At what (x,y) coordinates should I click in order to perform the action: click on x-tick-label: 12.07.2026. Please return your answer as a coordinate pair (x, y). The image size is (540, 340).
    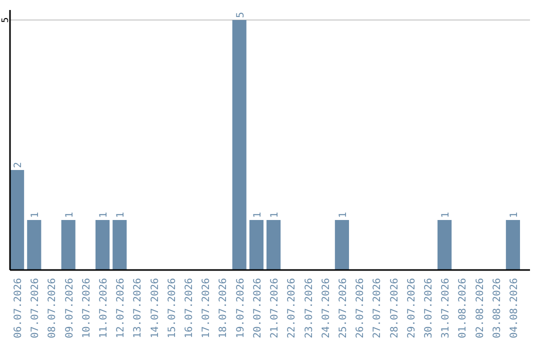
    Looking at the image, I should click on (121, 308).